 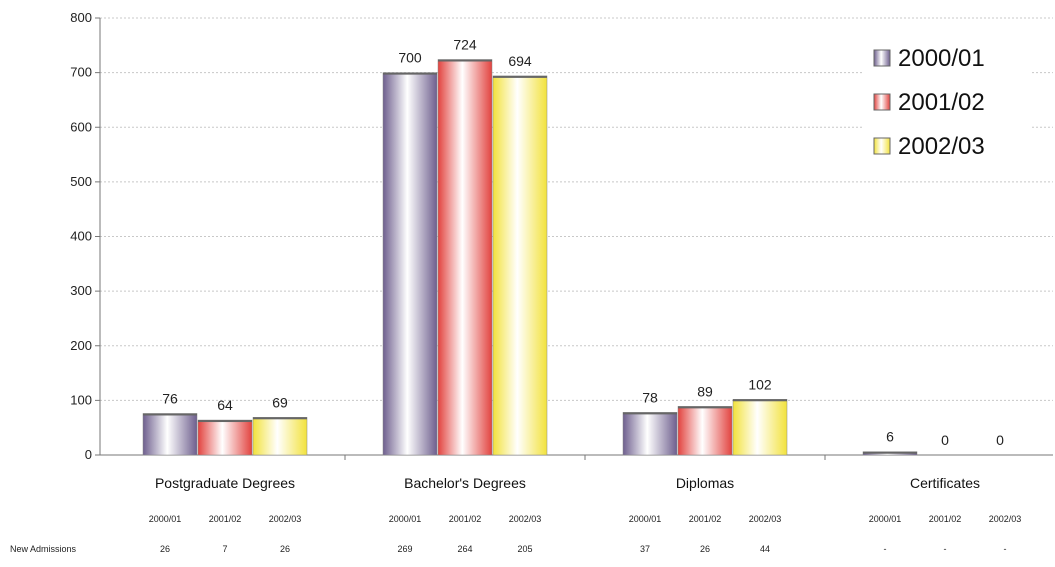 I want to click on y-tick-label: 400, so click(x=81, y=236).